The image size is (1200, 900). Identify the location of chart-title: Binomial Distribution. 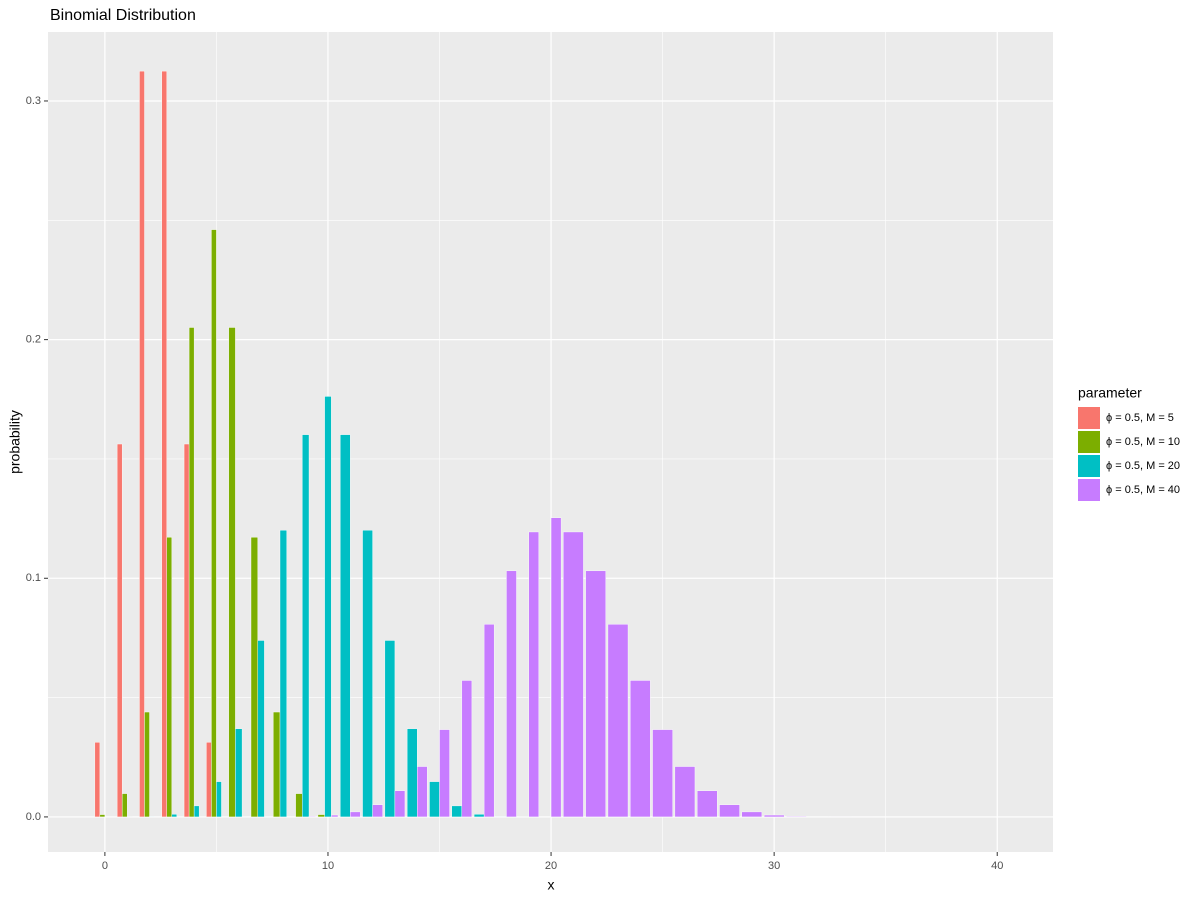
(123, 15).